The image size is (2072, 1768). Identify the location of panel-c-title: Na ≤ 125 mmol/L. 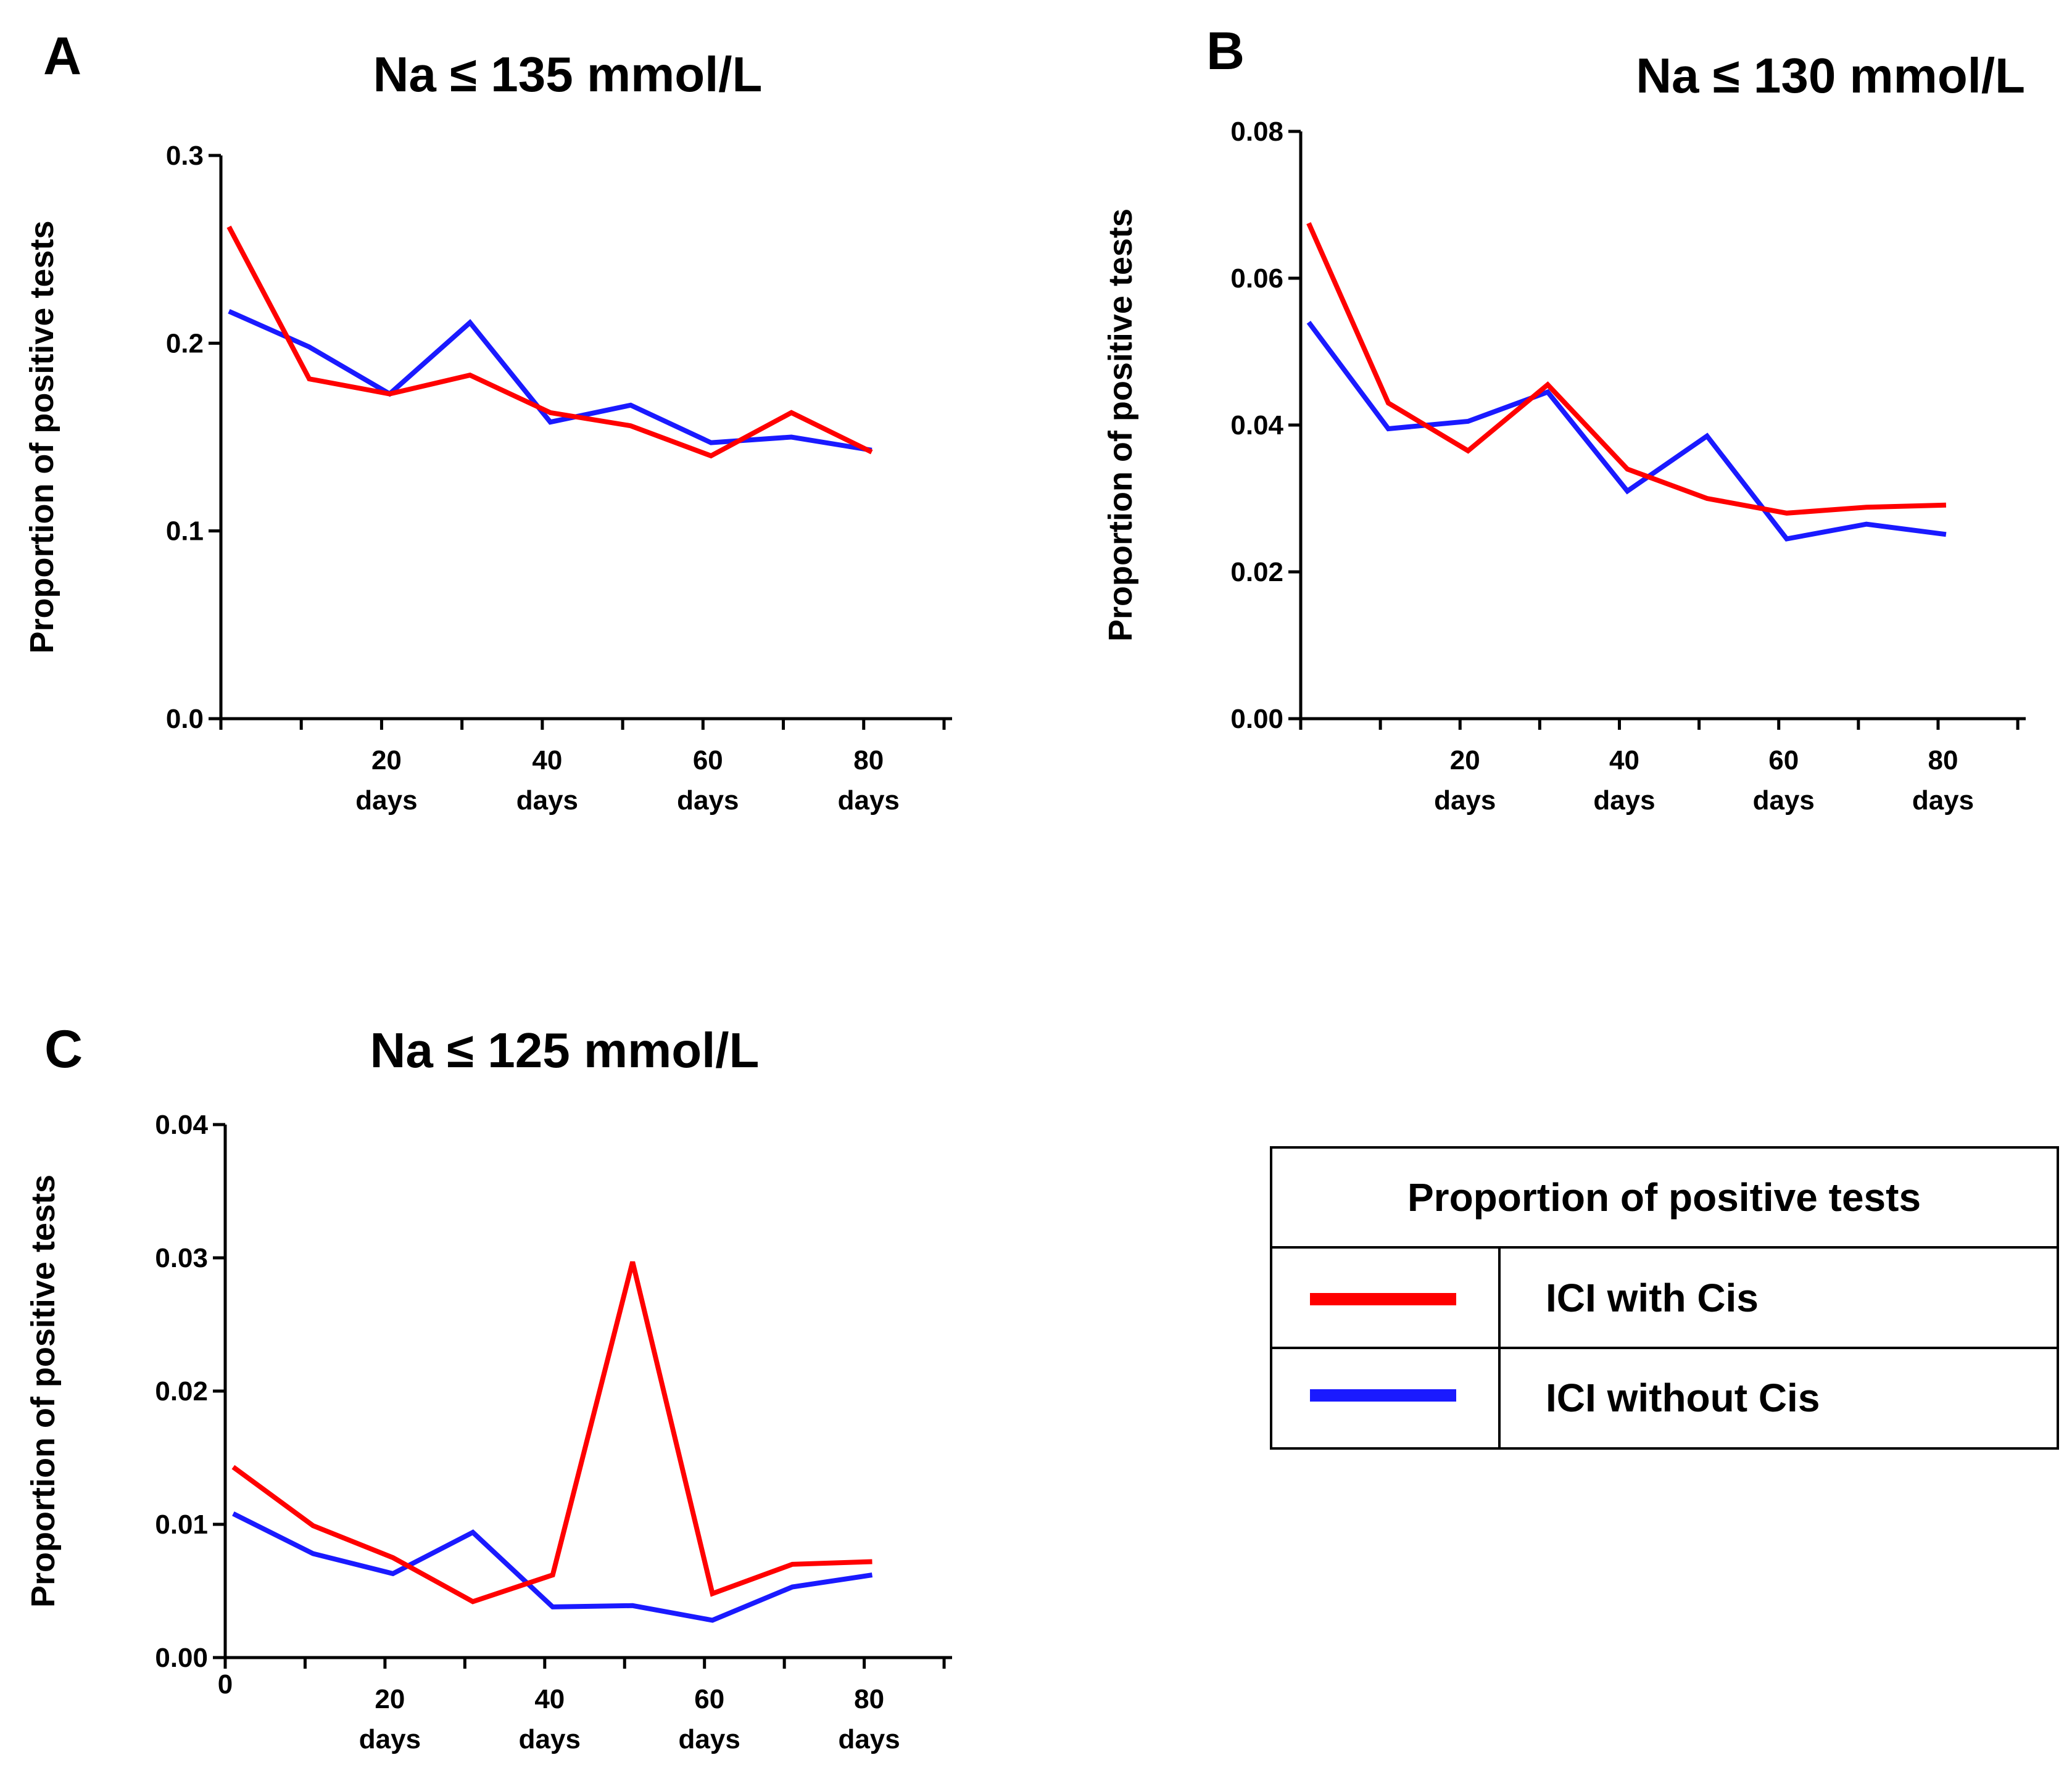
(565, 1050).